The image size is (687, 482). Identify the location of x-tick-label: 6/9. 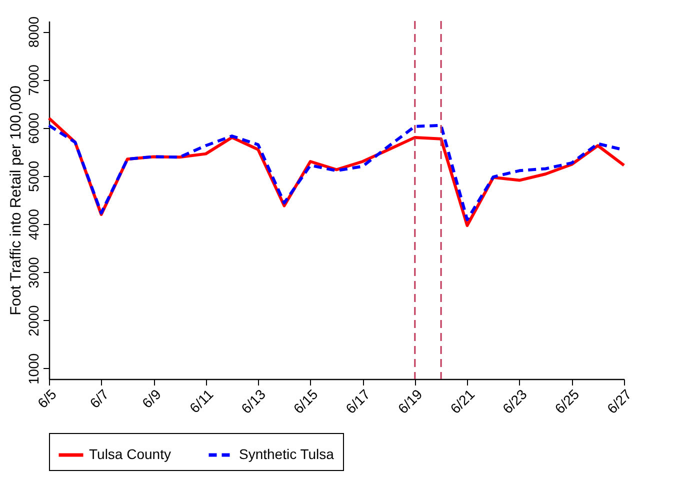
(151, 399).